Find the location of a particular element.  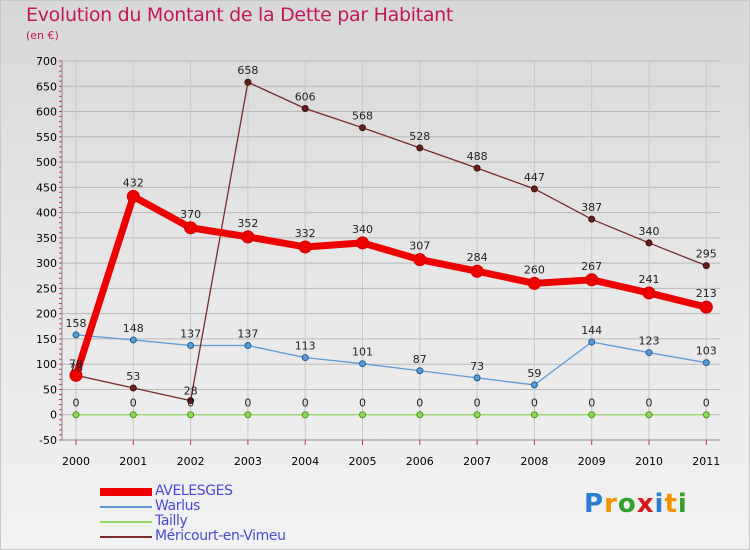

legend-item-warlus: Warlus is located at coordinates (193, 506).